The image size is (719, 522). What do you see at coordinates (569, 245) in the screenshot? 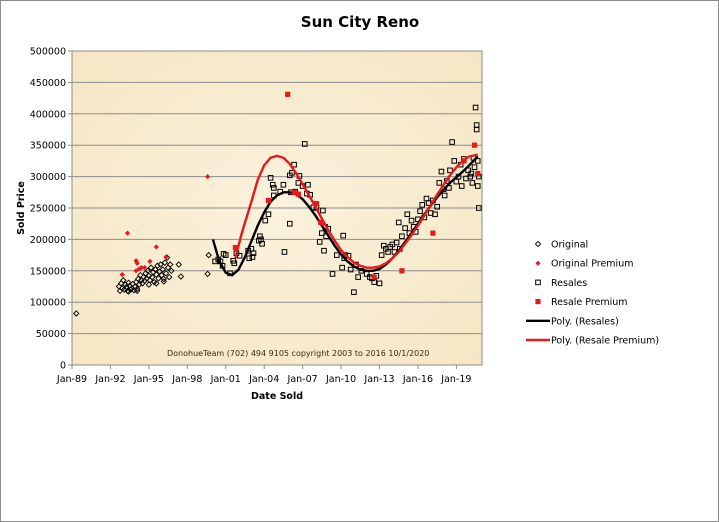
I see `legend-label: Original` at bounding box center [569, 245].